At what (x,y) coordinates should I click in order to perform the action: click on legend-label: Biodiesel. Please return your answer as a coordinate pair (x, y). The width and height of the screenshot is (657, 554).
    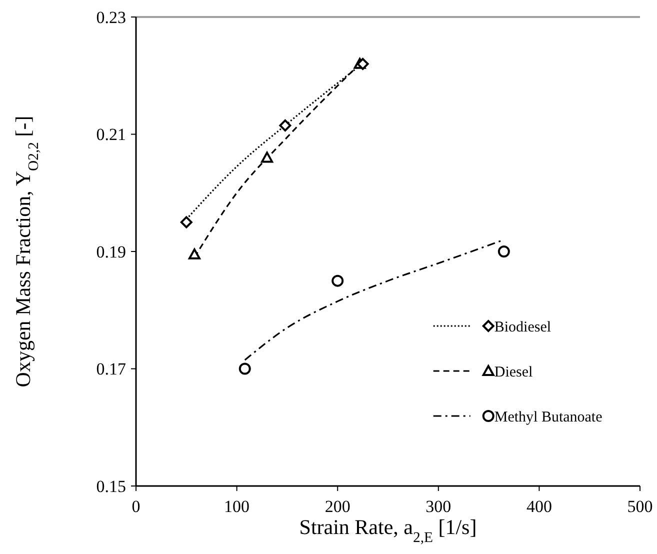
    Looking at the image, I should click on (523, 327).